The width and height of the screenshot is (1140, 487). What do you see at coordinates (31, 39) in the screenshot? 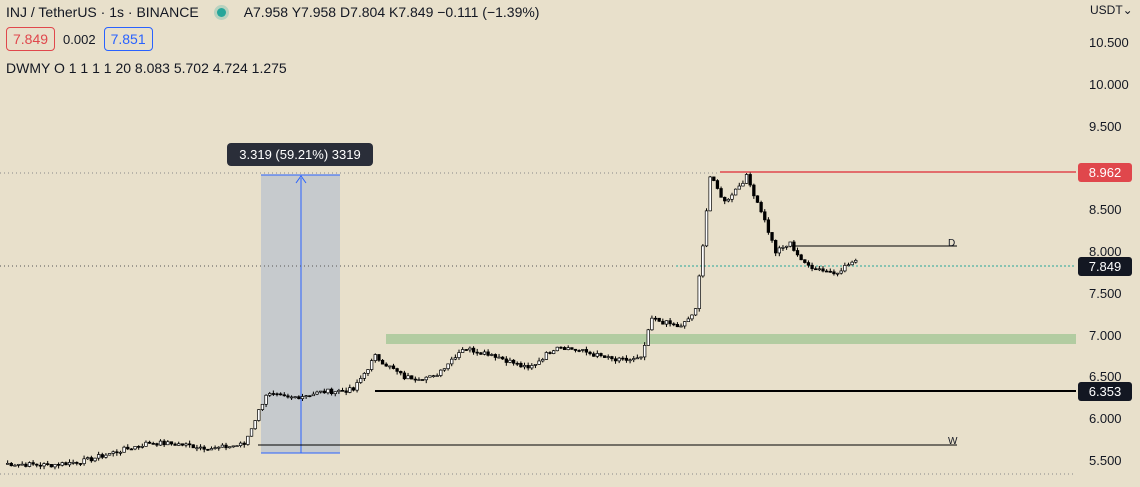
I see `sell-price-button: 7.849` at bounding box center [31, 39].